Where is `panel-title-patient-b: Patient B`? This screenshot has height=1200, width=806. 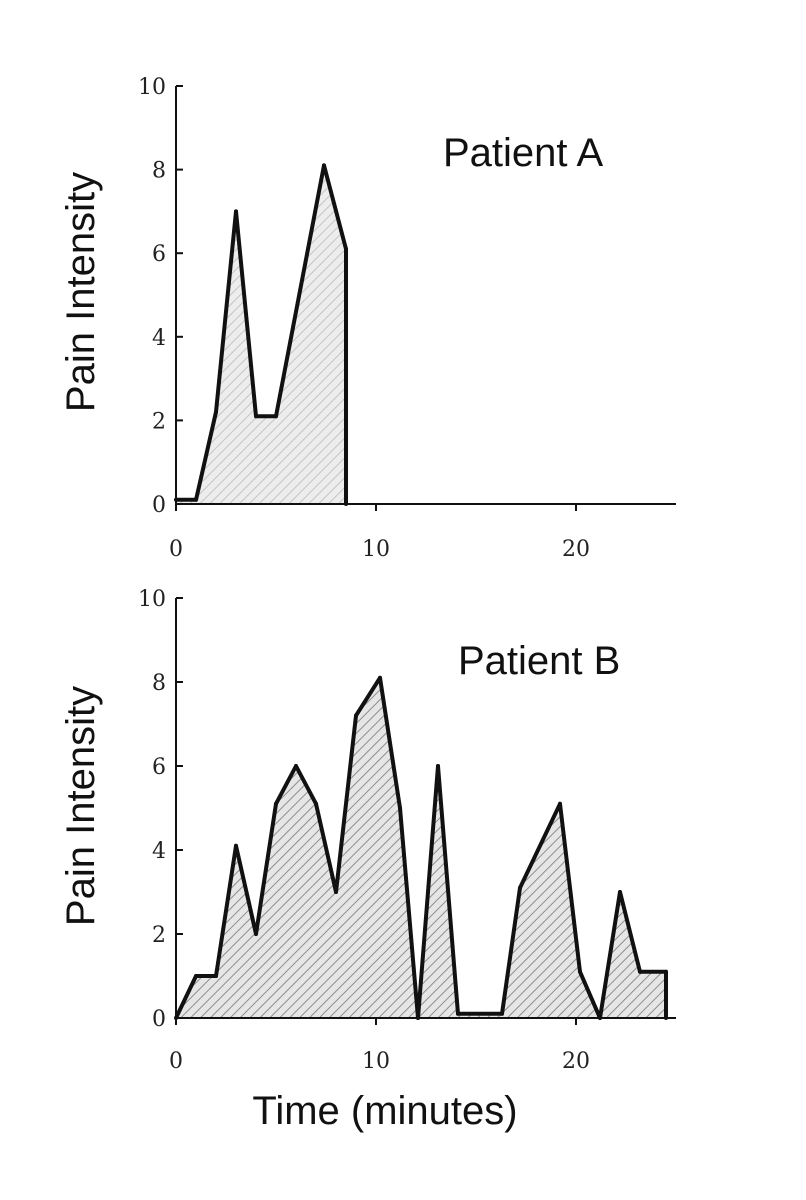
panel-title-patient-b: Patient B is located at coordinates (539, 661).